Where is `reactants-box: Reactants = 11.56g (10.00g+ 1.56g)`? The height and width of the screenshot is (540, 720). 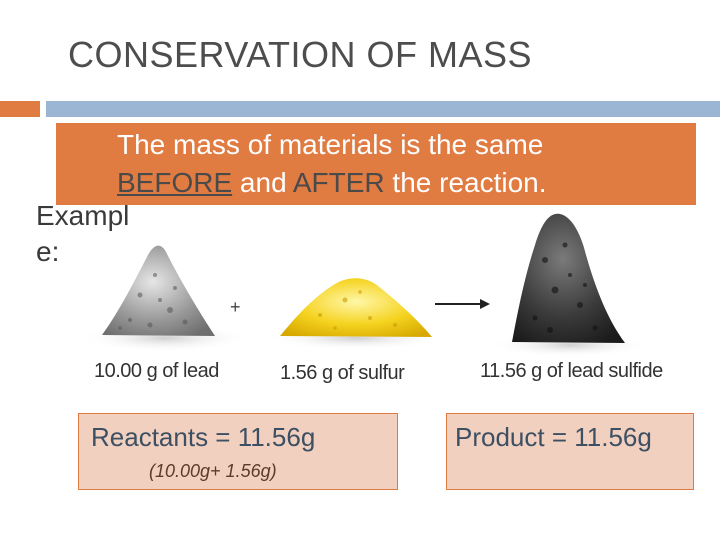
reactants-box: Reactants = 11.56g (10.00g+ 1.56g) is located at coordinates (238, 451).